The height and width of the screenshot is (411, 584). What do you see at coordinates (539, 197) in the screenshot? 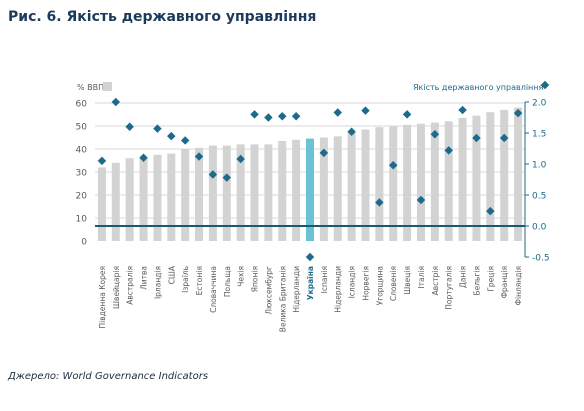
I see `right-tick-label: 0.5` at bounding box center [539, 197].